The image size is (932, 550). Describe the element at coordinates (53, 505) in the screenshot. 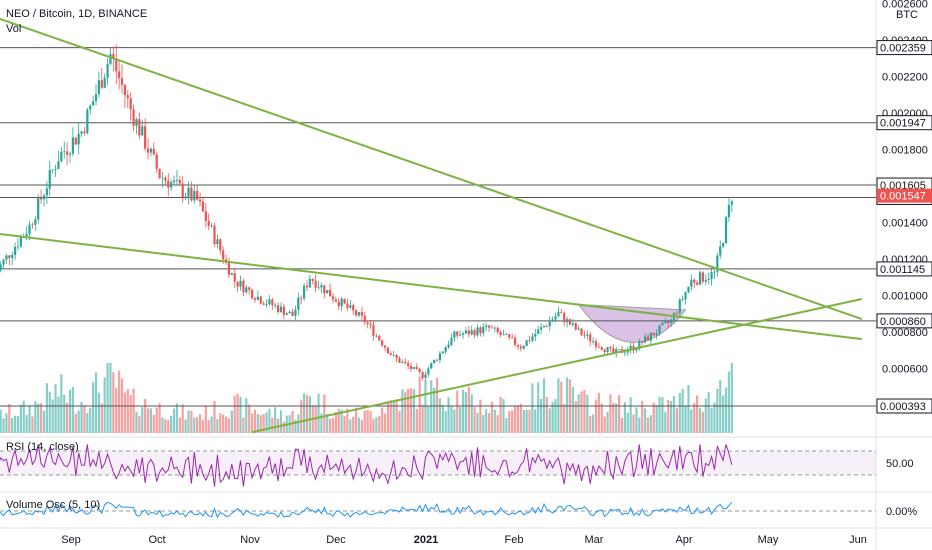

I see `volume-osc-title: Volume Osc (5, 10)` at that location.